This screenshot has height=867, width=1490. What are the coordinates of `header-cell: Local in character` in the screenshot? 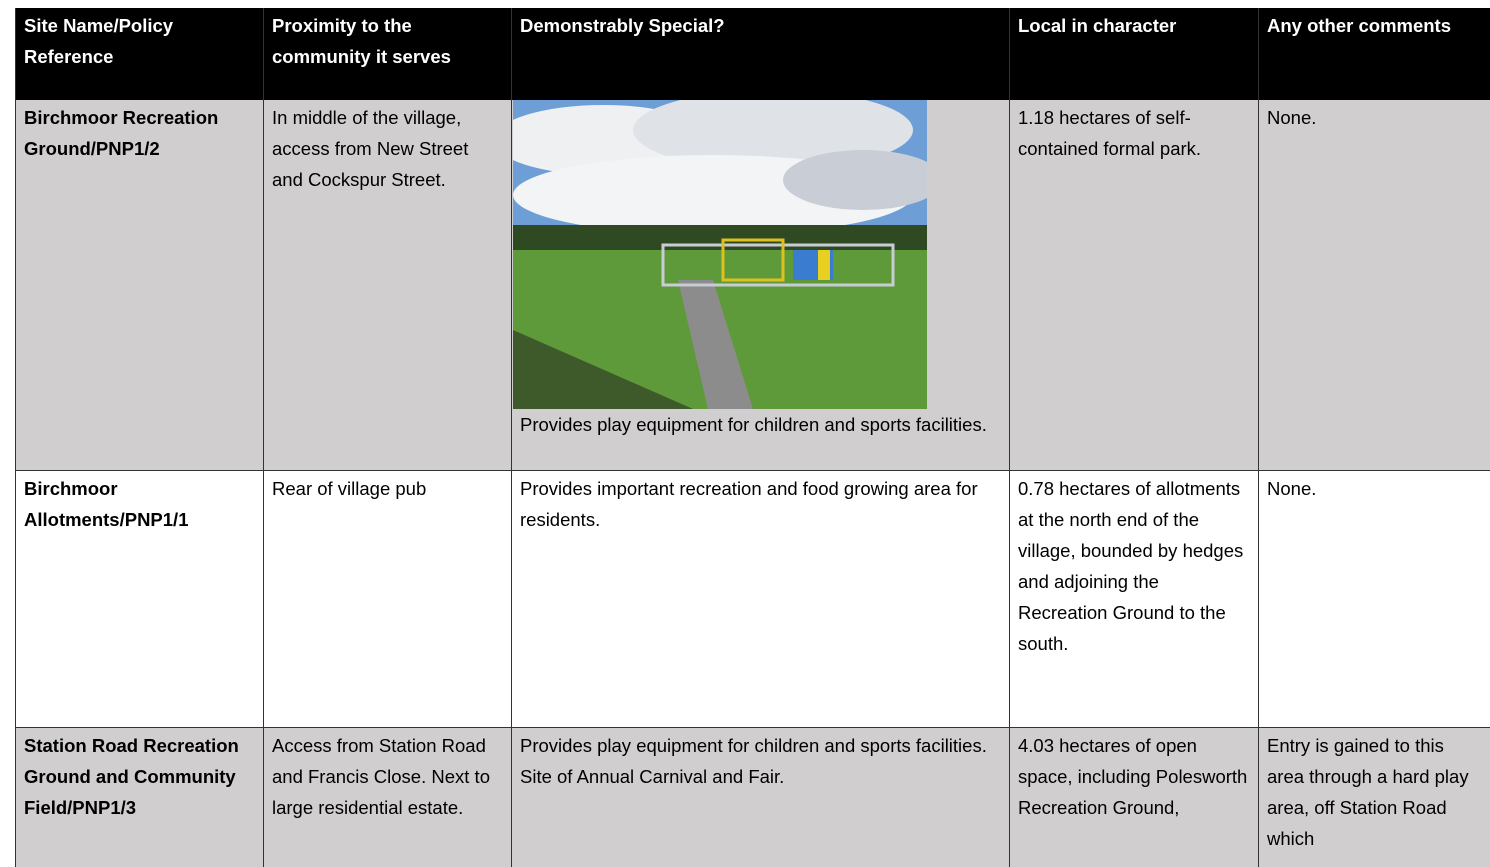 It's located at (1134, 54).